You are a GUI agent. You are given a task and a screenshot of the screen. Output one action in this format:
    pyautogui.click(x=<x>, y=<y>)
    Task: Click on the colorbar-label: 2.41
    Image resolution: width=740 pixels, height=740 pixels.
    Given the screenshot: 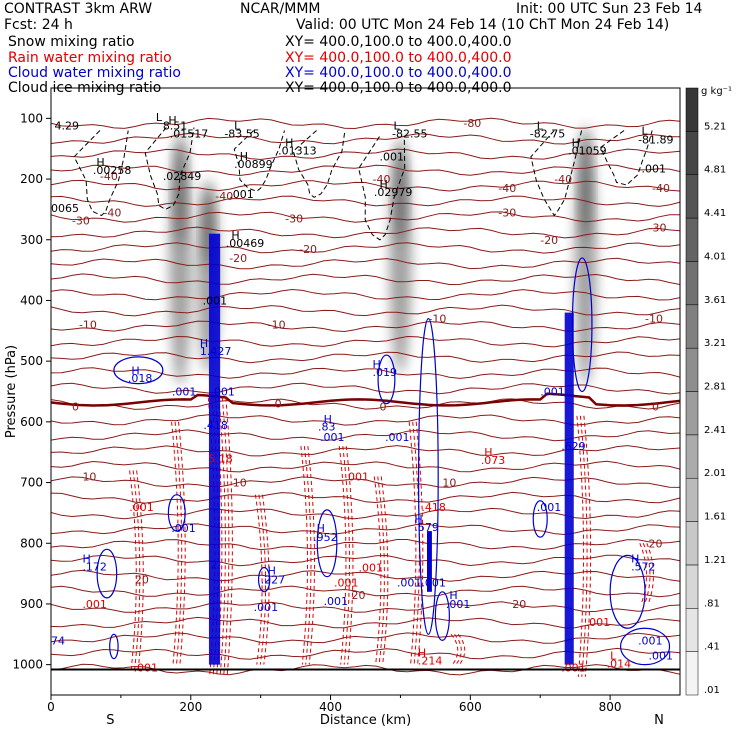 What is the action you would take?
    pyautogui.click(x=715, y=430)
    